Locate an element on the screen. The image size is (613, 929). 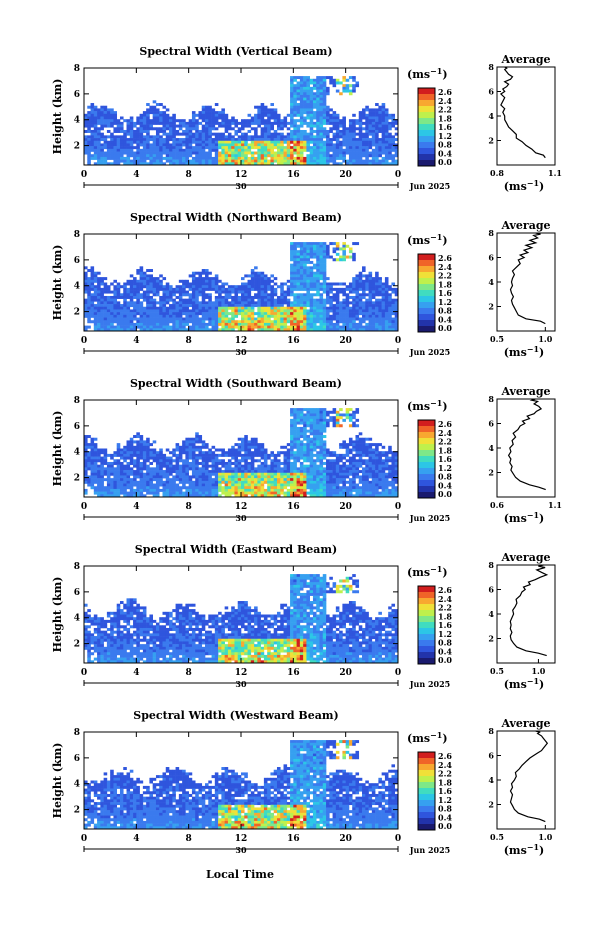
avg-y-tick-label: 2 is located at coordinates (491, 141).